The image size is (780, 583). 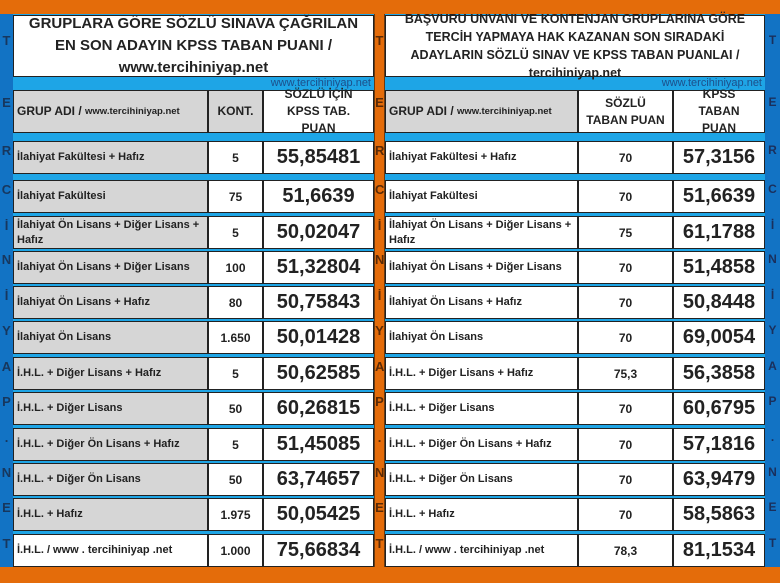 I want to click on left-letter-strip: T E R C İ N İ Y A P. N E T, so click(x=6, y=290).